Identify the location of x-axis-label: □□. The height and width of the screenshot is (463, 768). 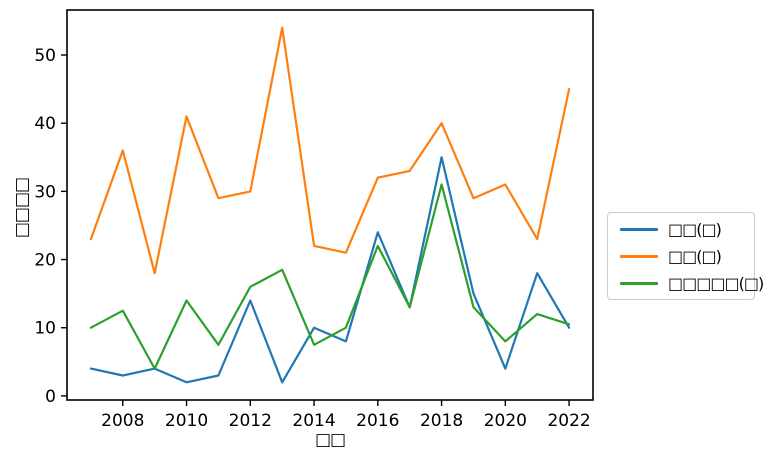
(330, 440).